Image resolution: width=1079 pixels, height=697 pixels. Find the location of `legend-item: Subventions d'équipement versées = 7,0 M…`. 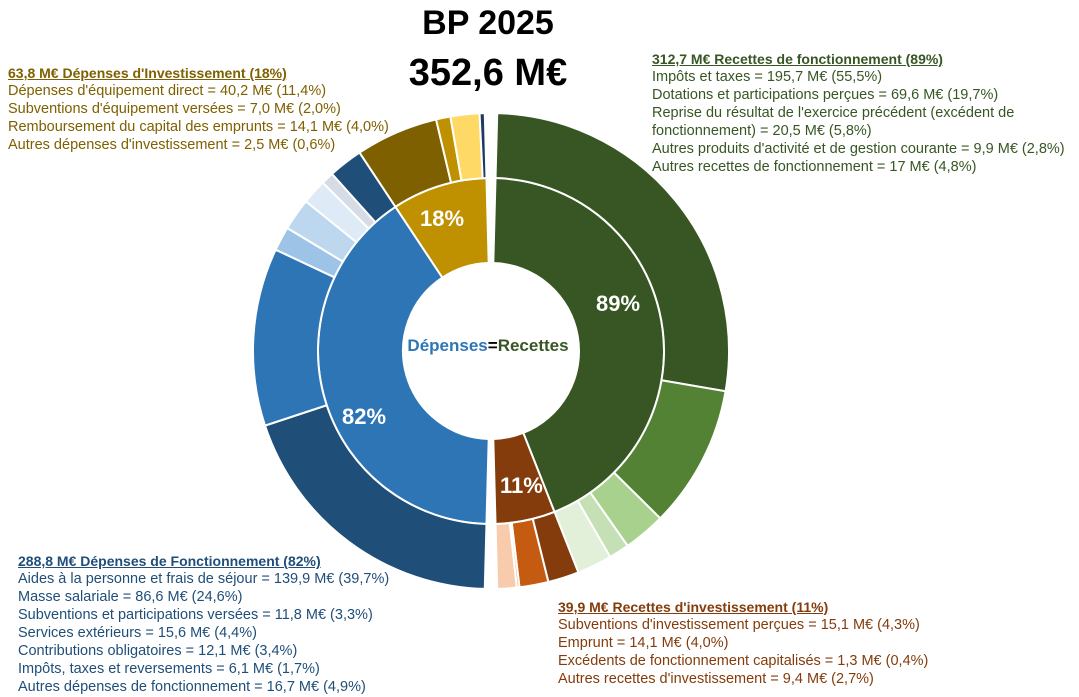

legend-item: Subventions d'équipement versées = 7,0 M… is located at coordinates (174, 109).